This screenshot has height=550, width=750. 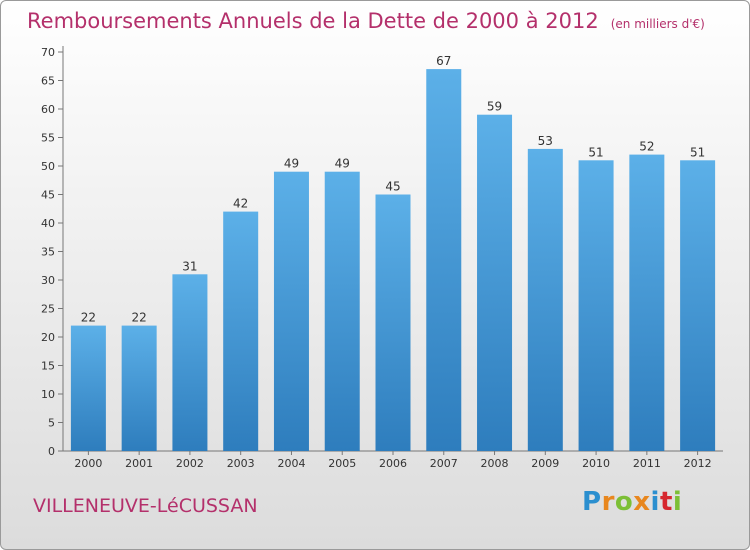 I want to click on data-label-2004: 49, so click(x=291, y=164).